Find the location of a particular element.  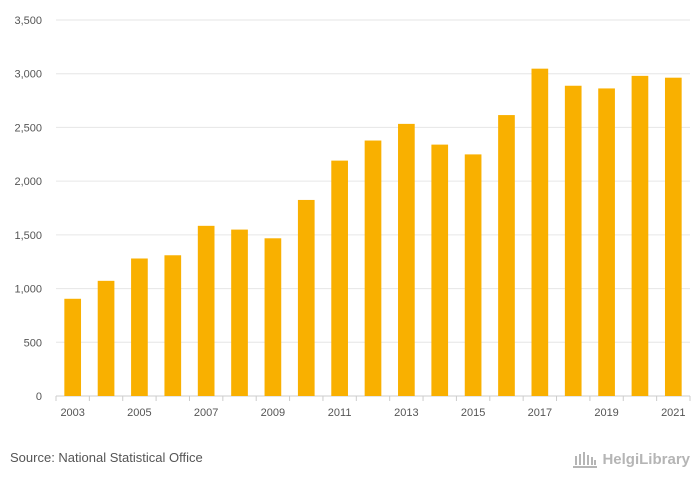

x-tick-label: 2019 is located at coordinates (606, 413).